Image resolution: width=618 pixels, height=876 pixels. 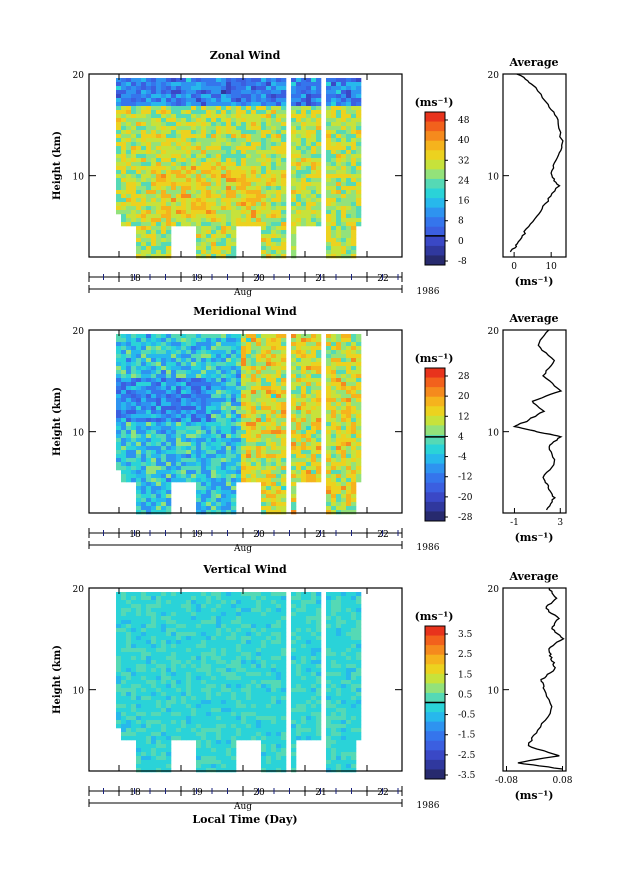 I want to click on colorbar-tick-label: 3.5, so click(x=465, y=635).